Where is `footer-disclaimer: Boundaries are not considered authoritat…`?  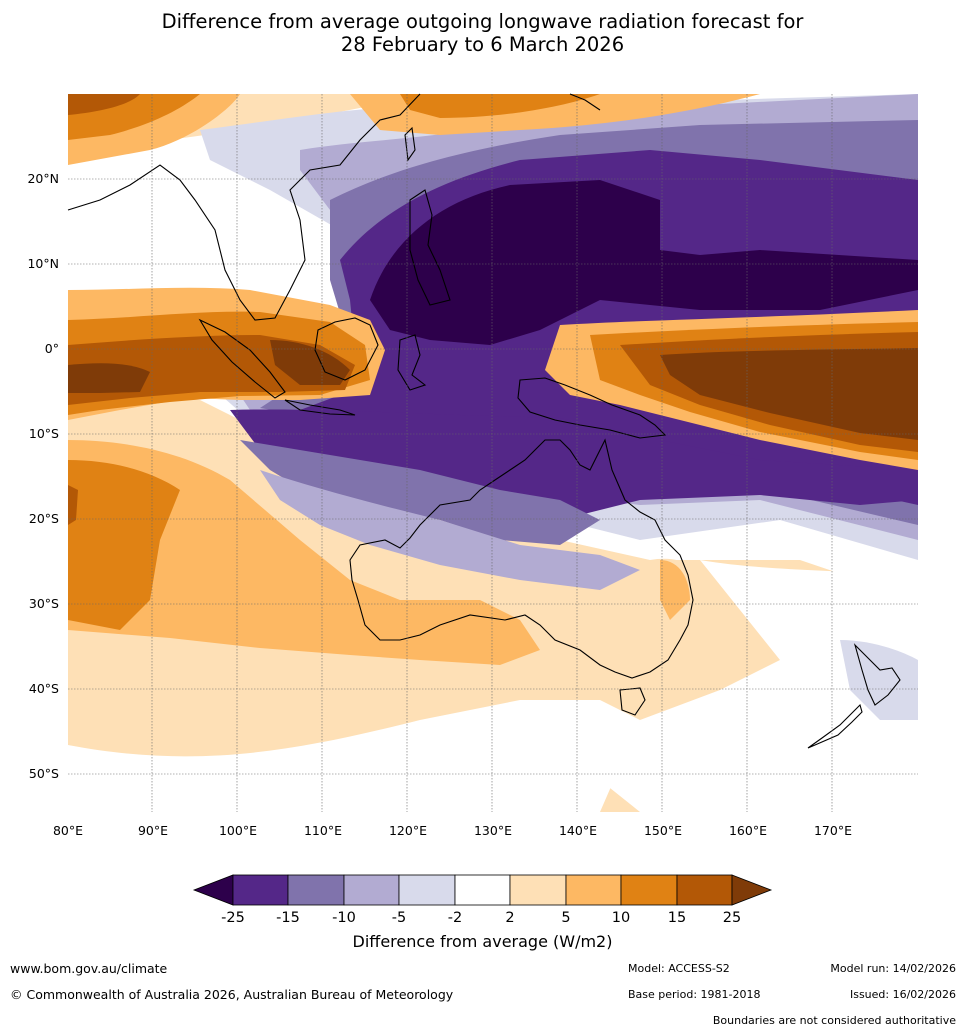
footer-disclaimer: Boundaries are not considered authoritat… is located at coordinates (834, 1020).